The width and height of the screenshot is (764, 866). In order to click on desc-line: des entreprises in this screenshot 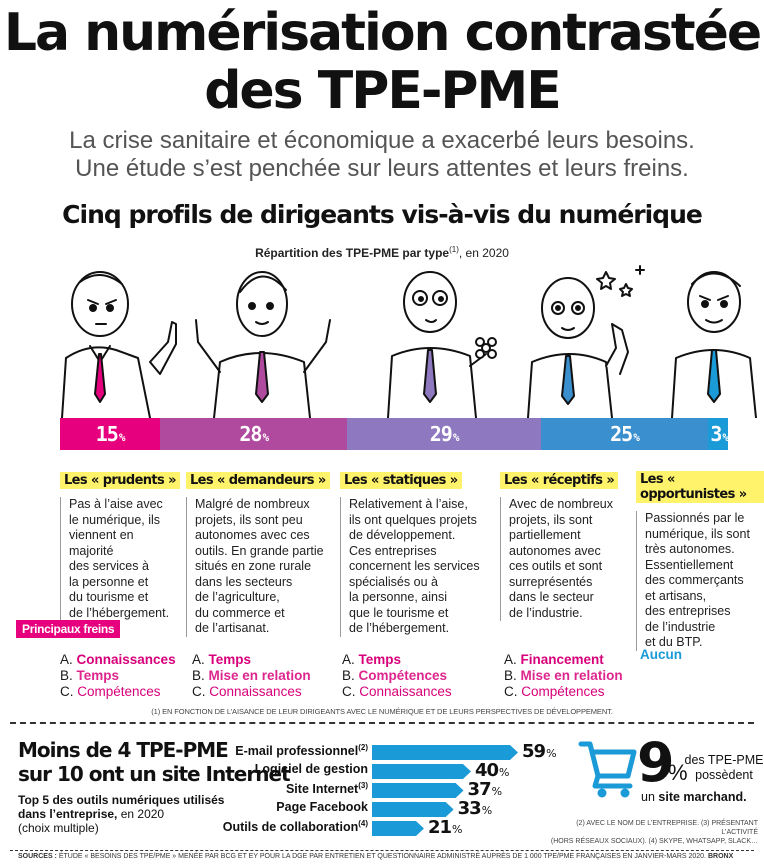, I will do `click(688, 611)`.